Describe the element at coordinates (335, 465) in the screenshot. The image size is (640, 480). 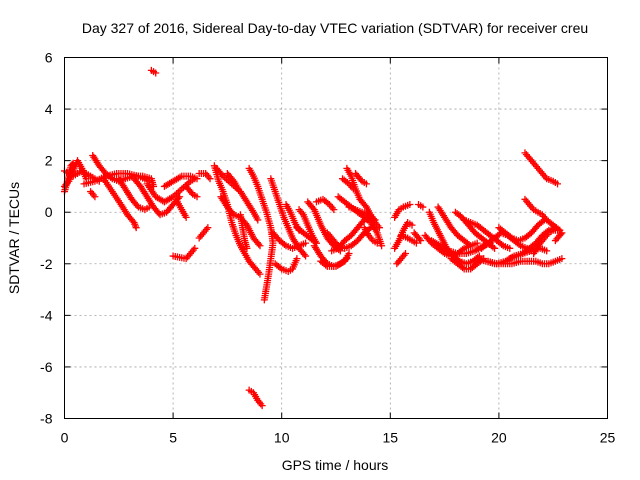
I see `x-axis-label: GPS time / hours` at that location.